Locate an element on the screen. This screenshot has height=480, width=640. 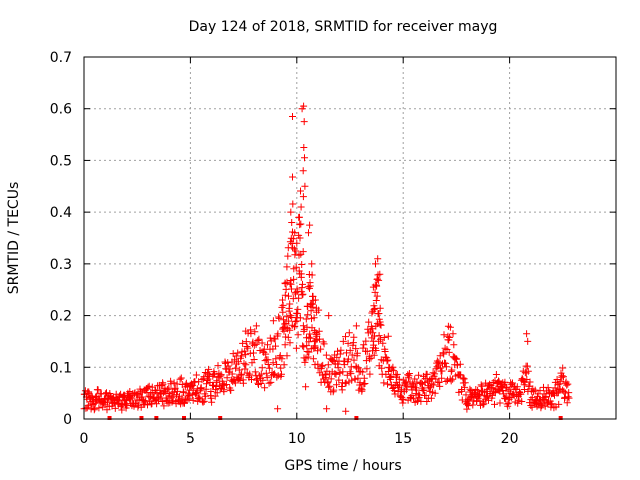
y-tick-label: 0.5 is located at coordinates (61, 161).